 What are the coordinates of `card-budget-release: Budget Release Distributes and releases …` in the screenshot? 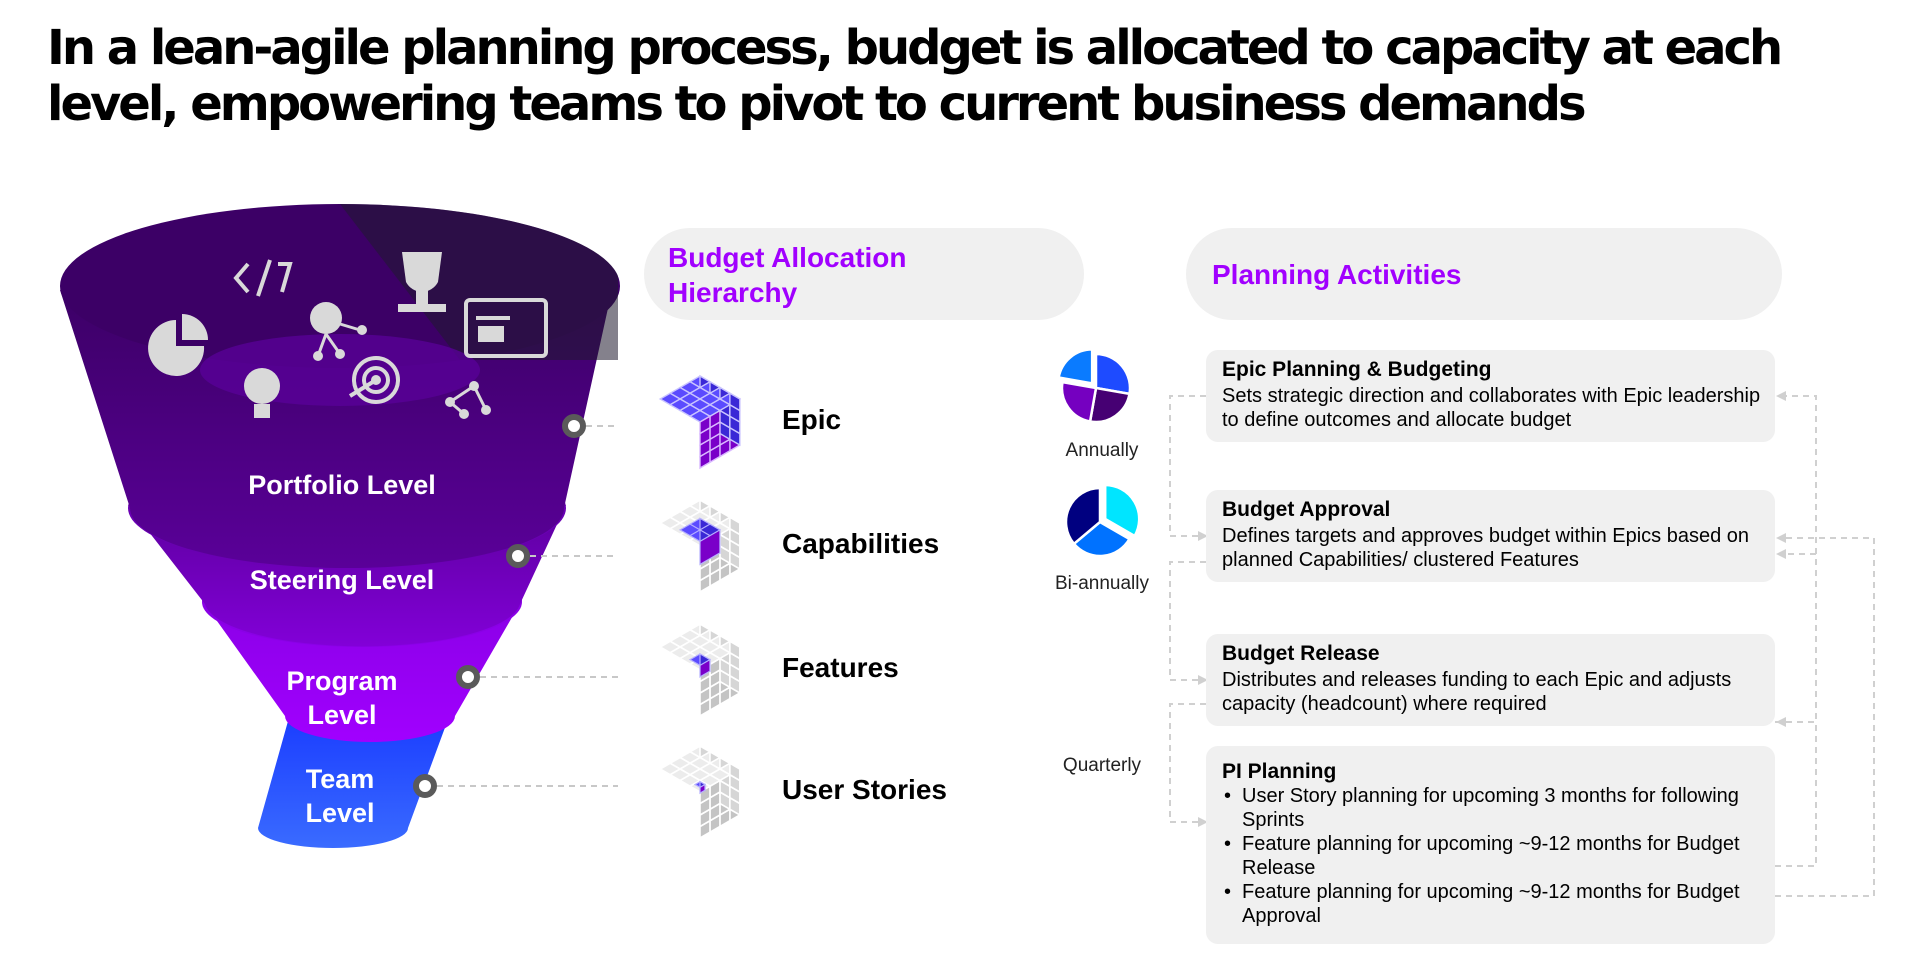 It's located at (1490, 680).